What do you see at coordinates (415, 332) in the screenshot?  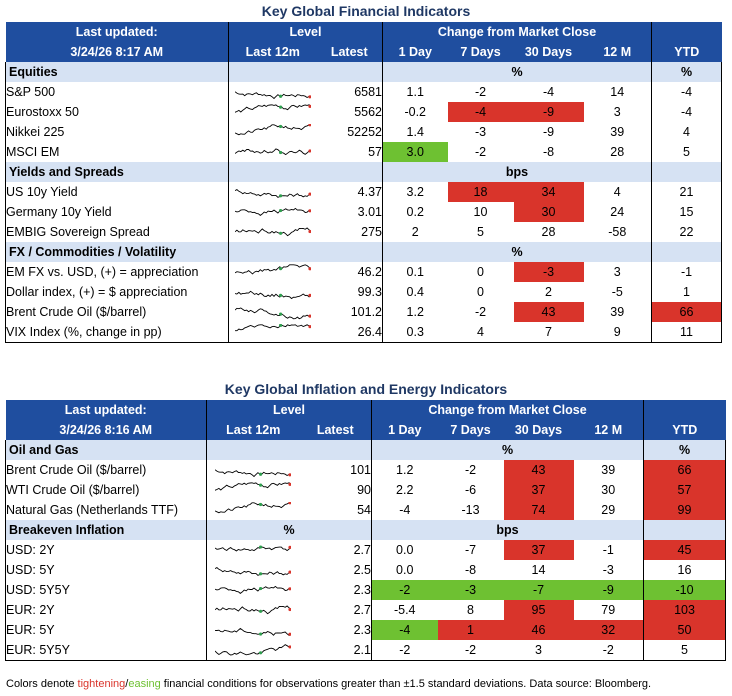 I see `d1-value: 0.3` at bounding box center [415, 332].